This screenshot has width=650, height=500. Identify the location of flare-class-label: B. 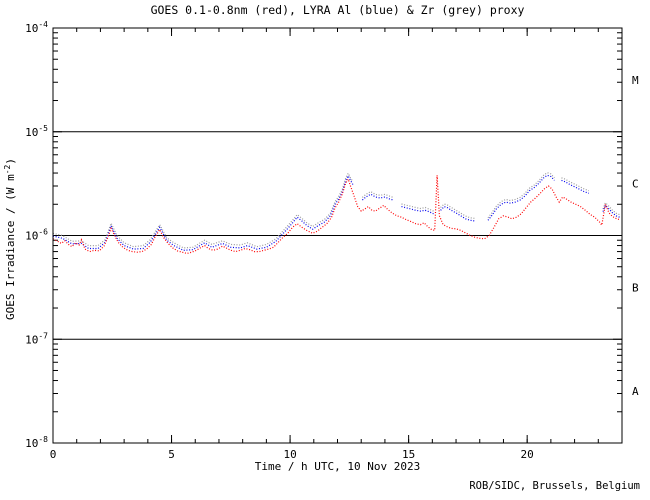
(635, 287).